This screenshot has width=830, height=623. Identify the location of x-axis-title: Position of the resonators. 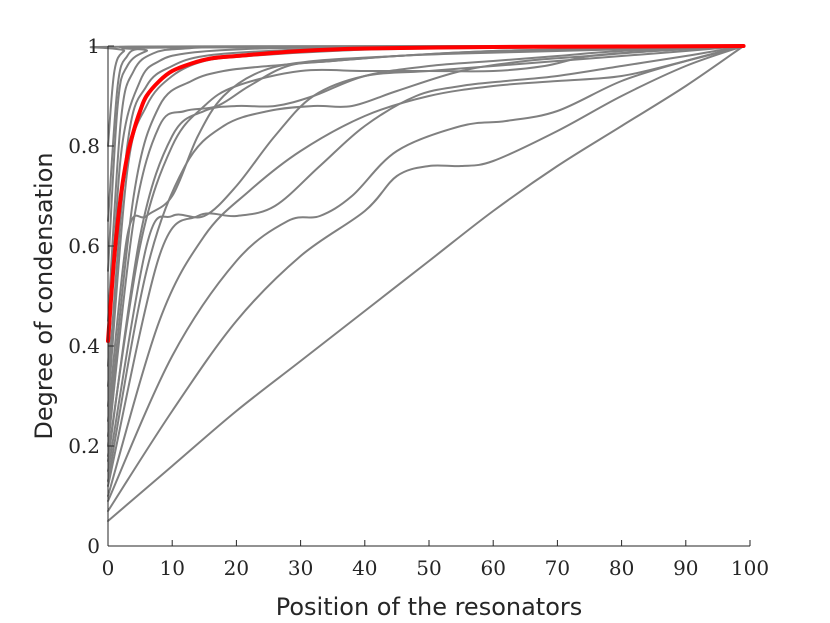
(429, 607).